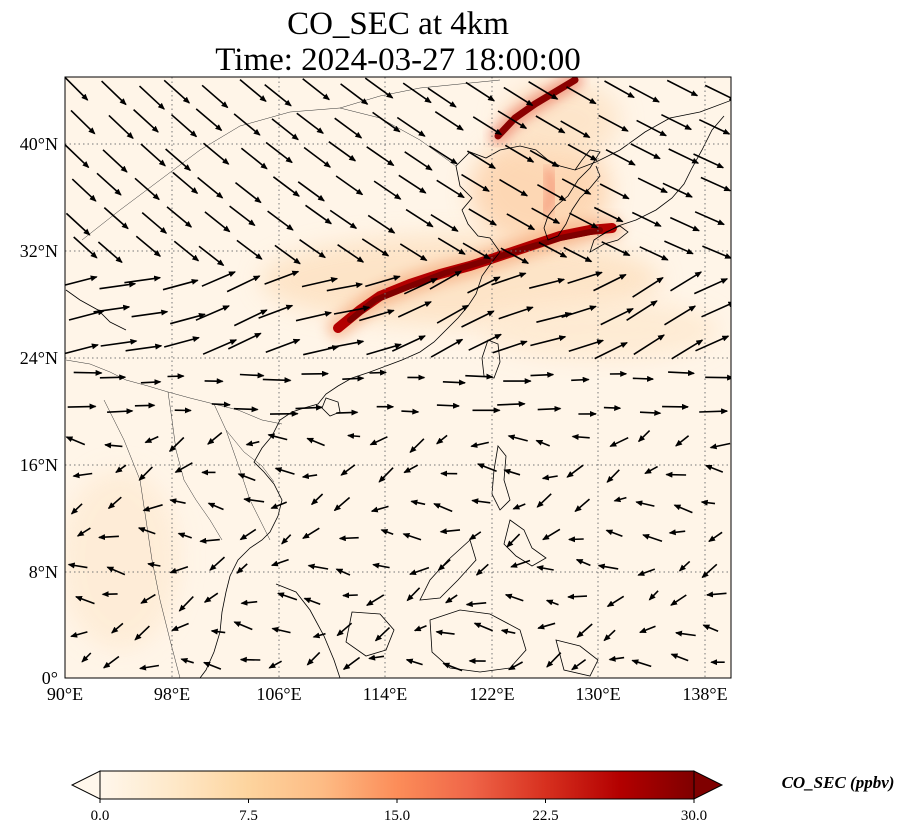 Image resolution: width=916 pixels, height=836 pixels. I want to click on colorbar-tick-7-5: 7.5, so click(248, 816).